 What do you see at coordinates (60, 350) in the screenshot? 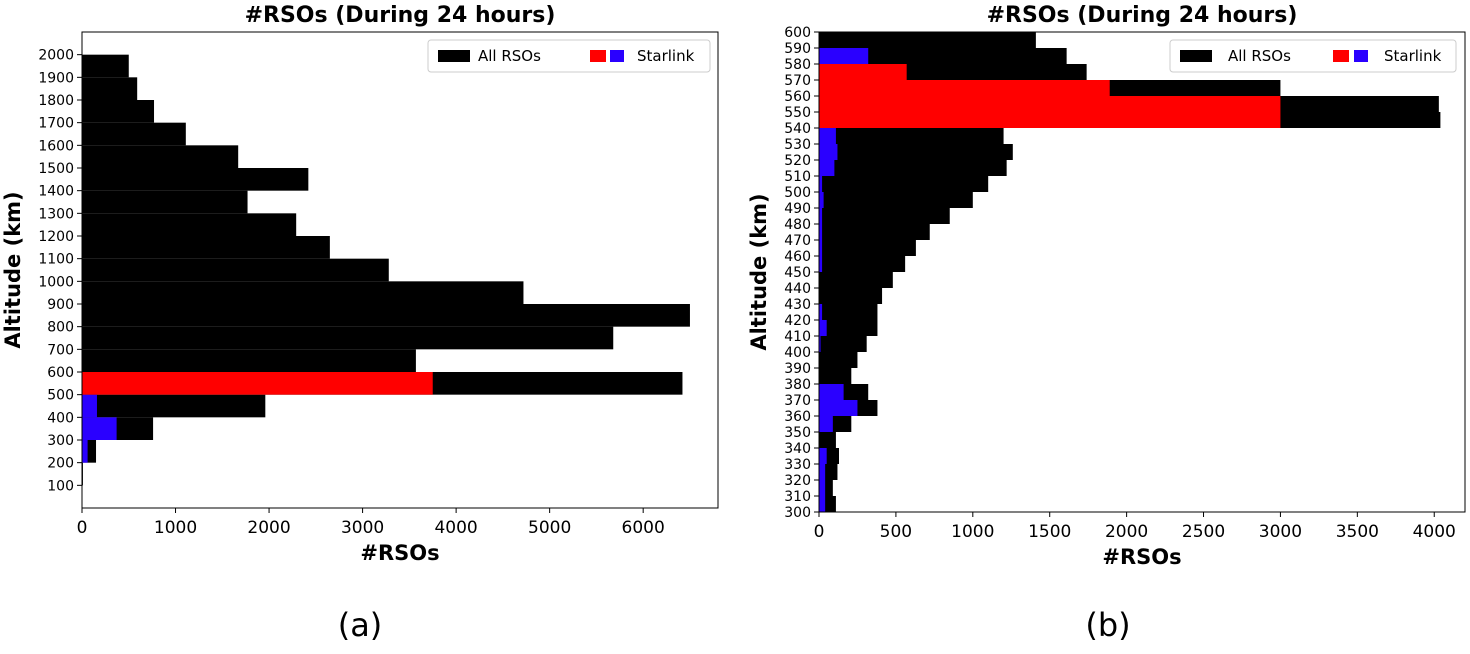
I see `y-tick-label: 700` at bounding box center [60, 350].